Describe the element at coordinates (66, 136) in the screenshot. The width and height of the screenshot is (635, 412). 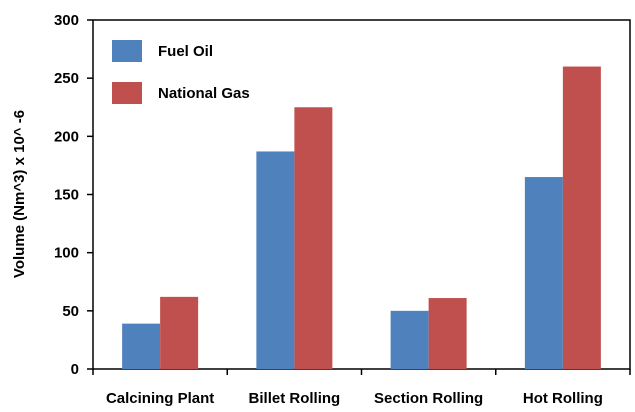
I see `y-tick-label: 200` at that location.